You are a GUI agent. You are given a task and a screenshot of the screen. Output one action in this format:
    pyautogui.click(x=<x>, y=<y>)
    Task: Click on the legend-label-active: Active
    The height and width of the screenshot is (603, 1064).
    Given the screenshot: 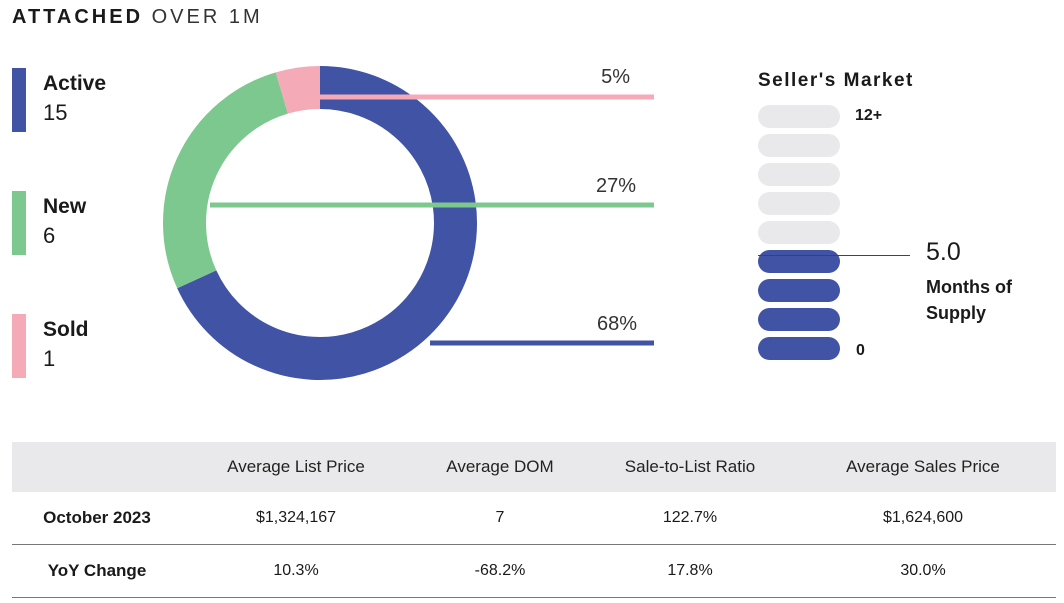 What is the action you would take?
    pyautogui.click(x=75, y=83)
    